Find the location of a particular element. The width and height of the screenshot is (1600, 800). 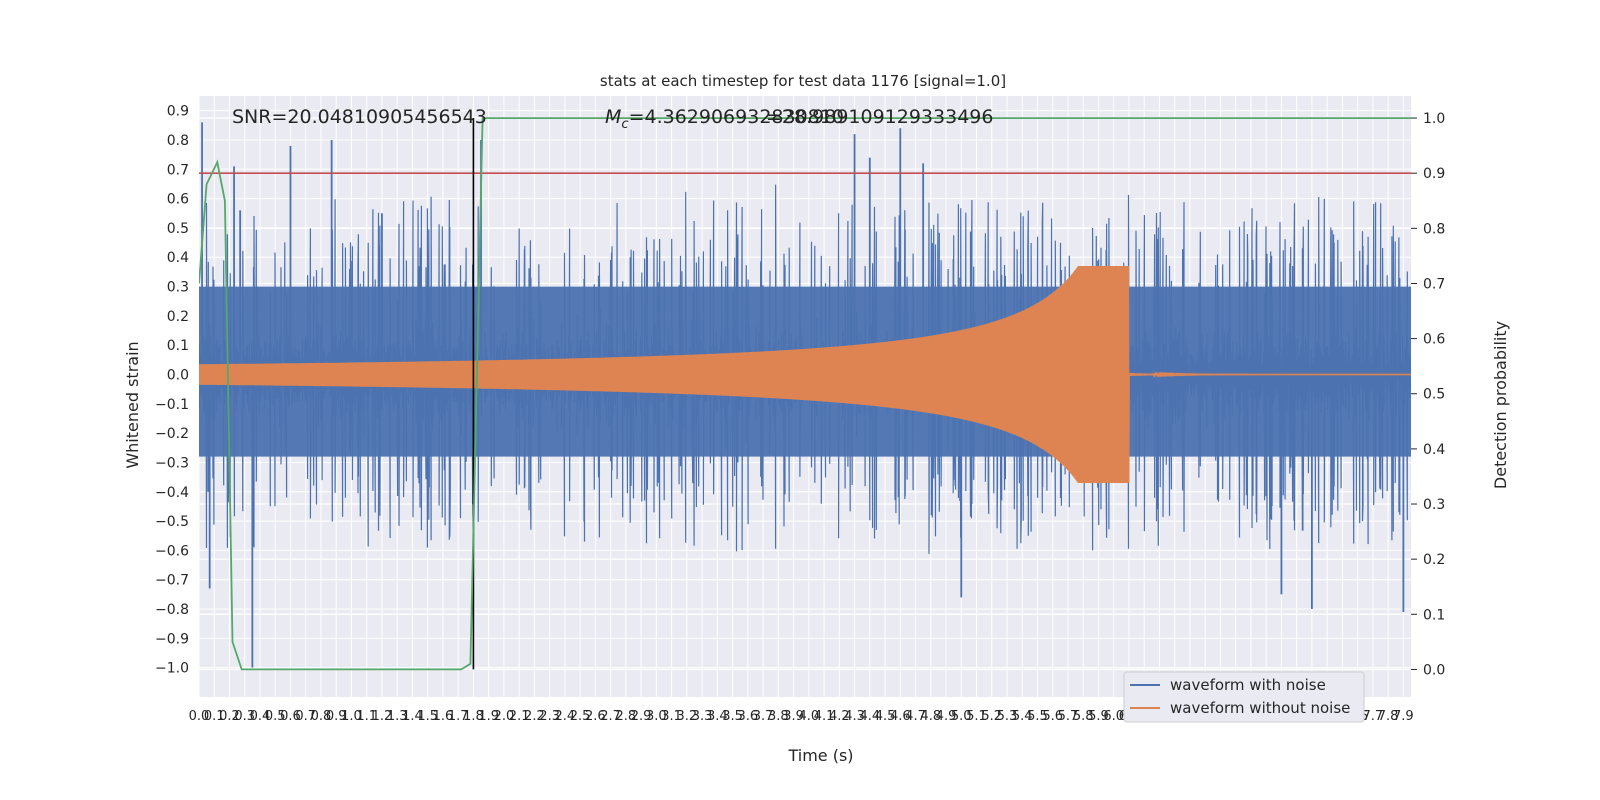

x-tick-label: 1.0 is located at coordinates (351, 716).